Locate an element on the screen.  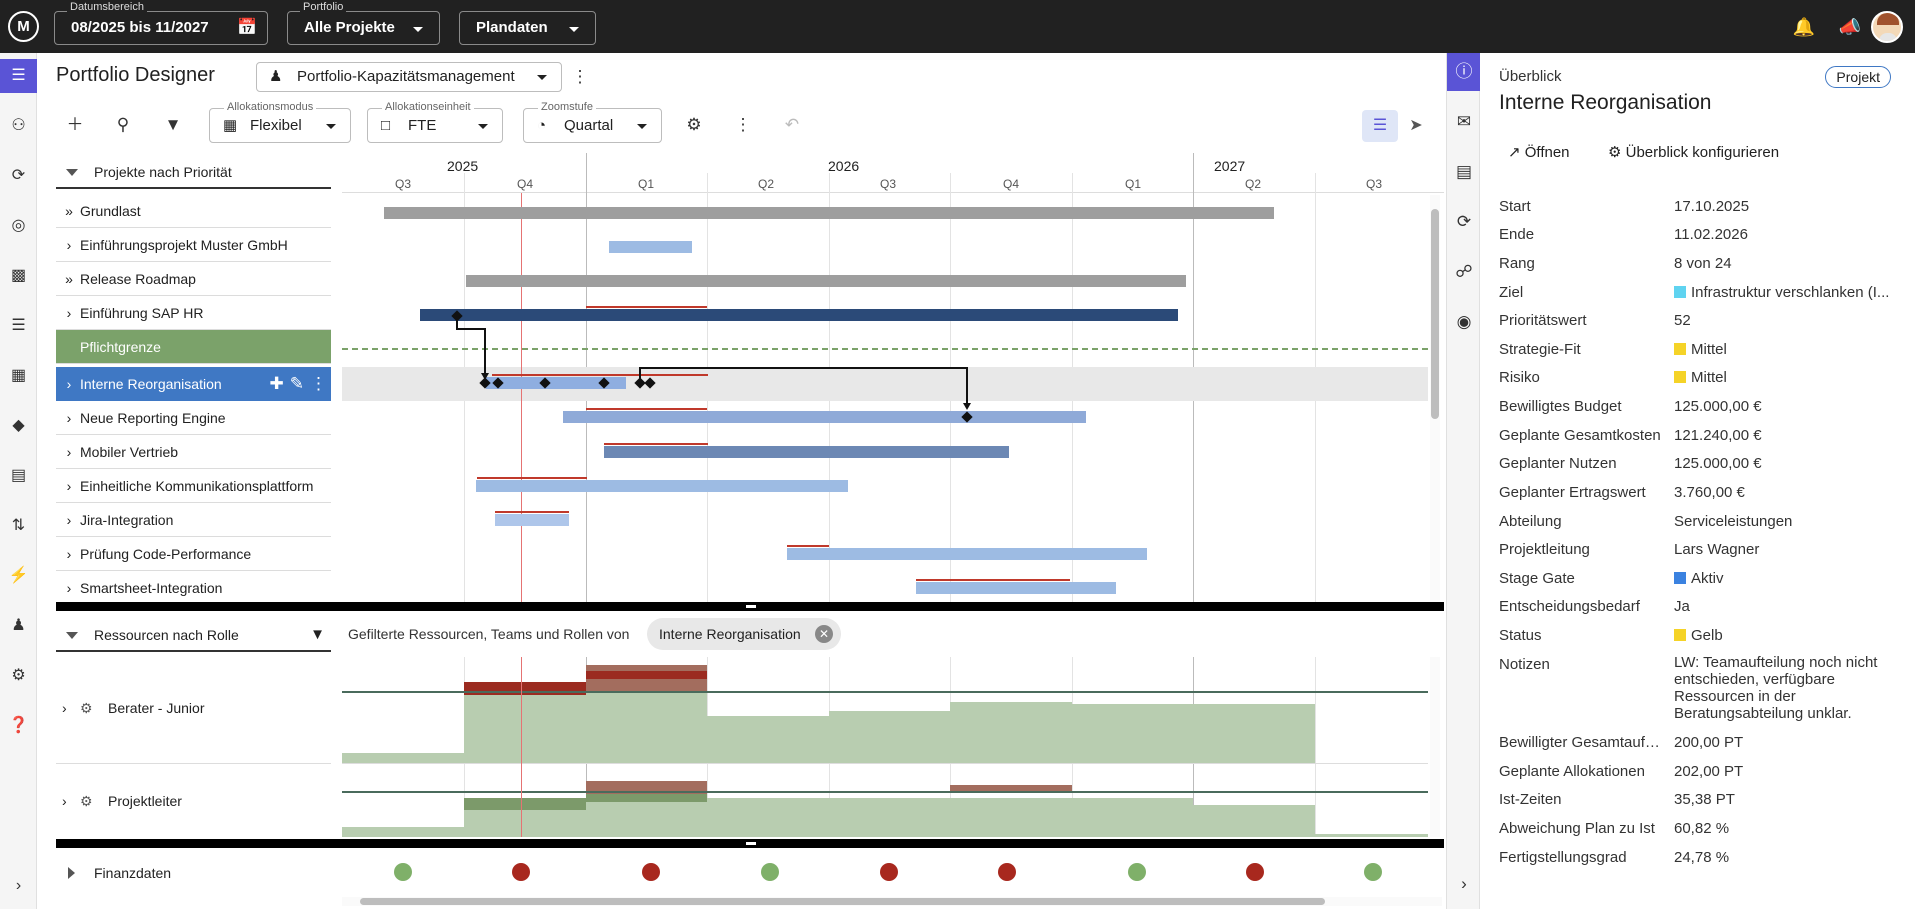
resources-icon: ⚇ is located at coordinates (18, 125).